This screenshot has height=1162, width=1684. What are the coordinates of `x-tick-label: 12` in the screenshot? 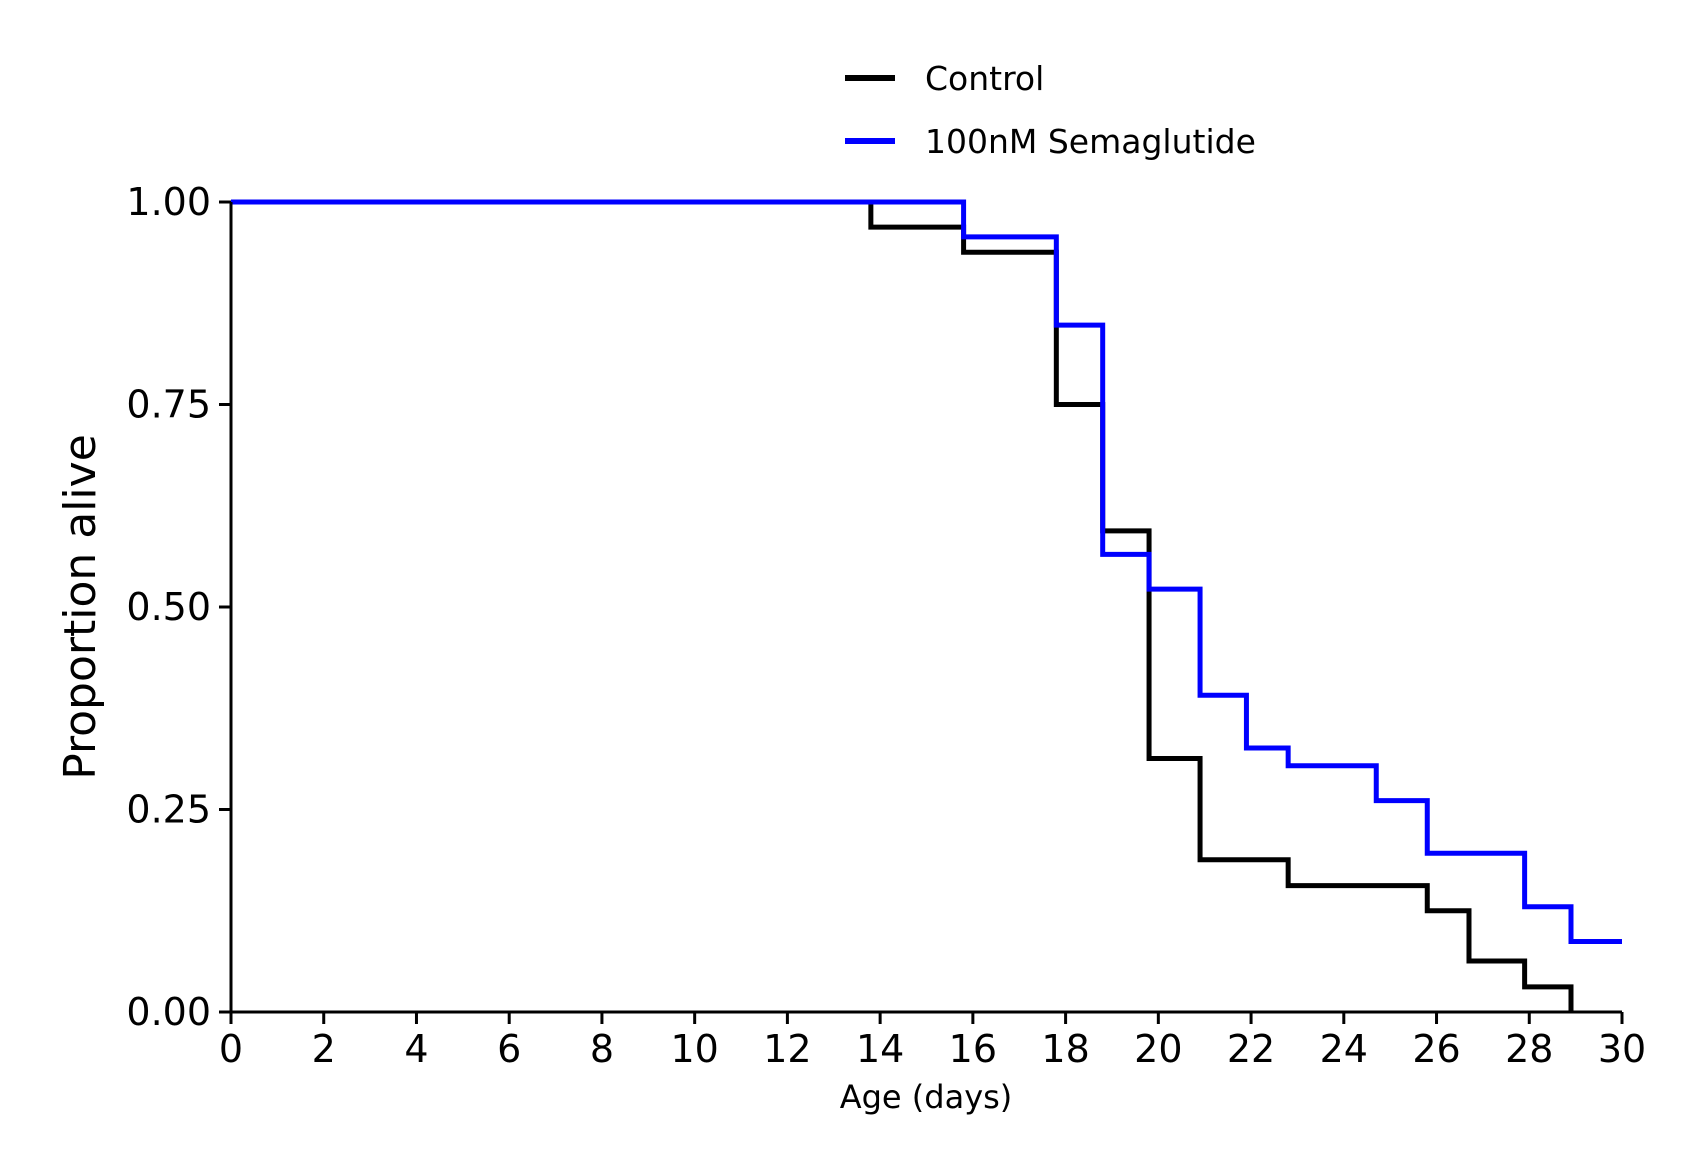 It's located at (787, 1049).